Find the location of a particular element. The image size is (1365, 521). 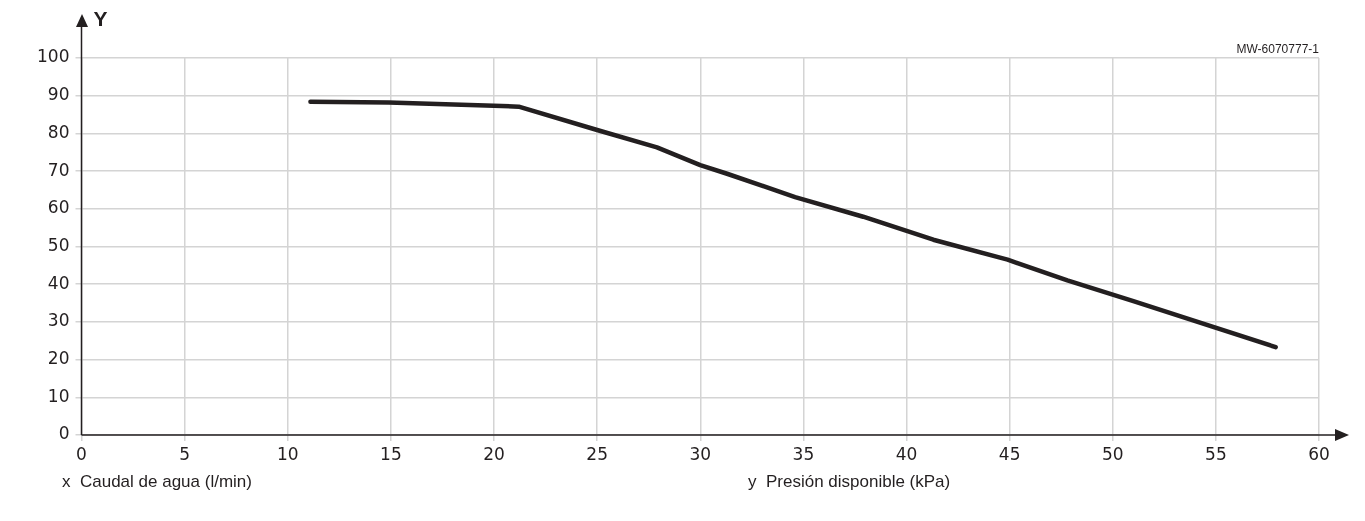

y-tick-label: 40 is located at coordinates (58, 282).